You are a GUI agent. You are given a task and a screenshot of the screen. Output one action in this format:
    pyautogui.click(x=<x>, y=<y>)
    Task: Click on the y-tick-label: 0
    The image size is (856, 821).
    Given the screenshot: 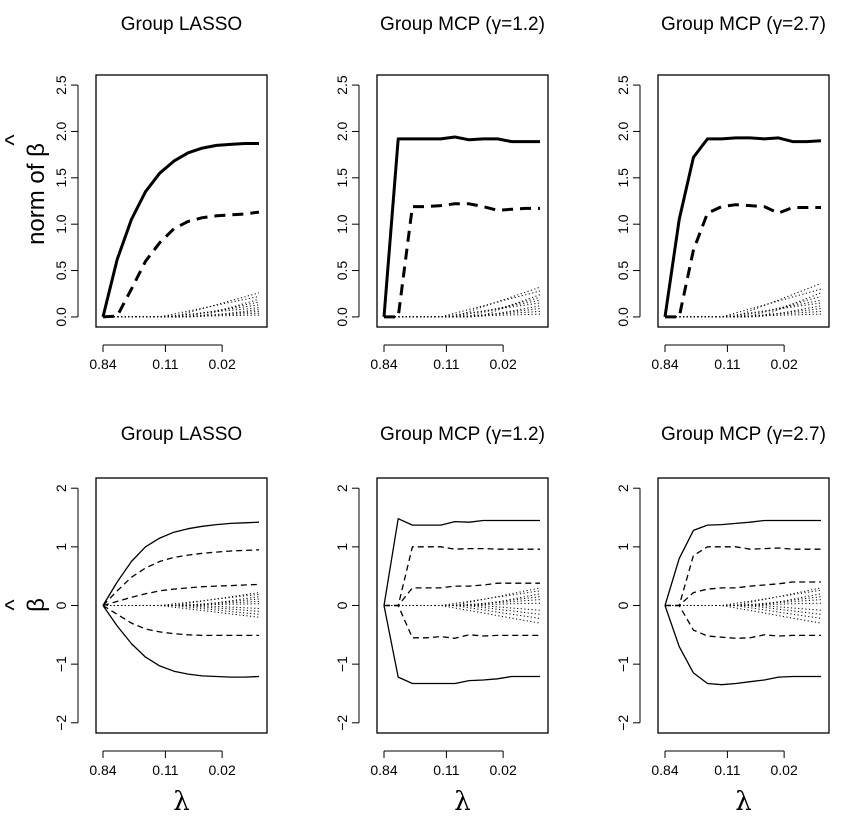 What is the action you would take?
    pyautogui.click(x=623, y=605)
    